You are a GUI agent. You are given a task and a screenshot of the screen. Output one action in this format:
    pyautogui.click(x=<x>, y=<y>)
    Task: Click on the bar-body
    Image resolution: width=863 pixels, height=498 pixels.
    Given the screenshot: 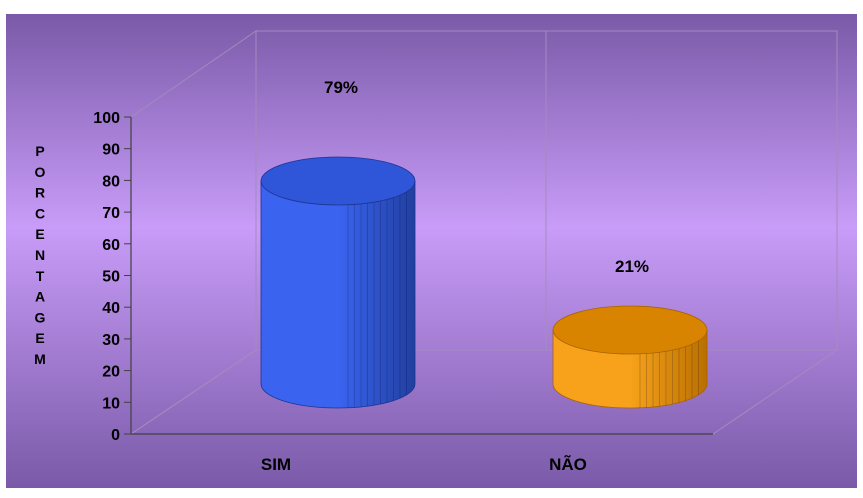 What is the action you would take?
    pyautogui.click(x=338, y=294)
    